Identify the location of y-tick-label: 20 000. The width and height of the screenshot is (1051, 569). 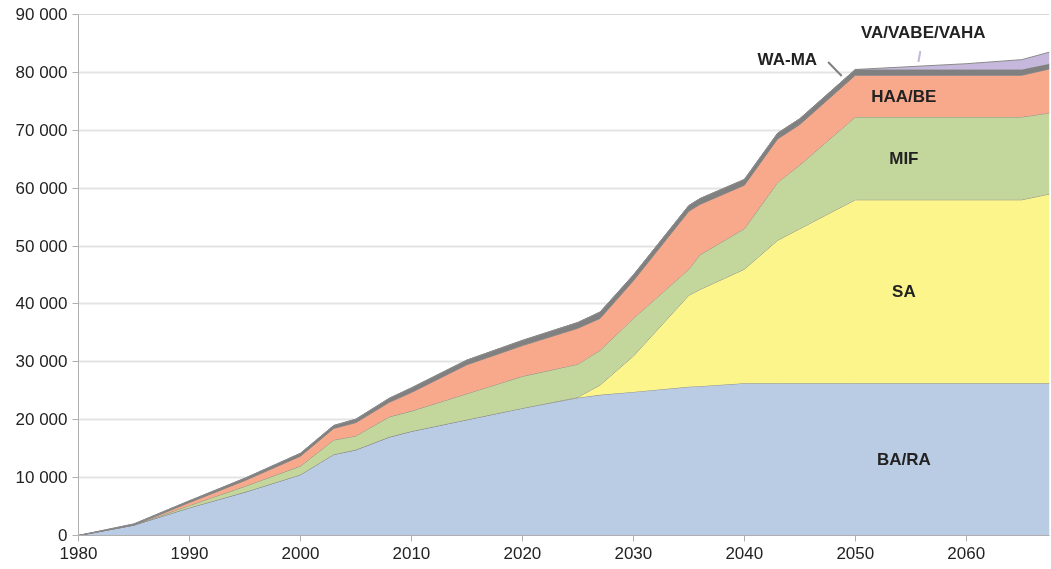
(41, 420).